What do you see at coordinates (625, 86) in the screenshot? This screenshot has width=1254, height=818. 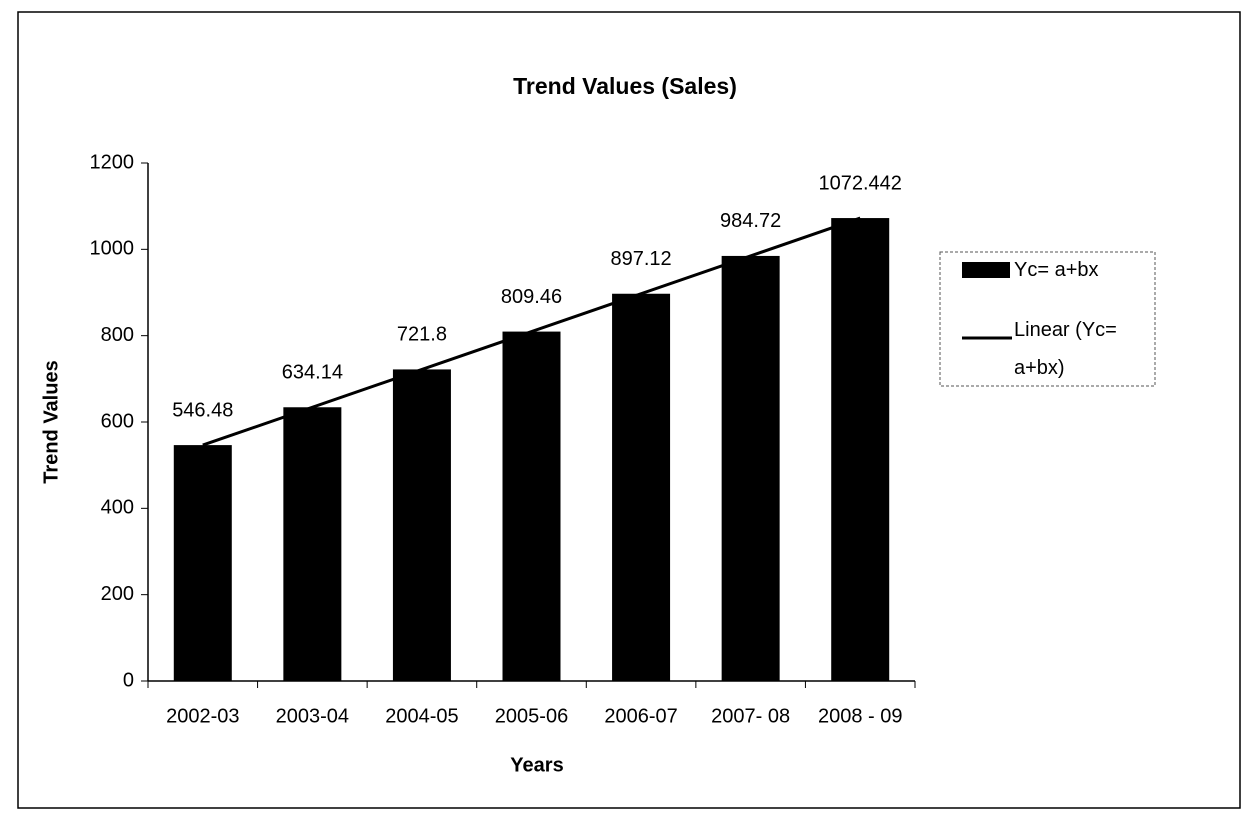 I see `chart-title: Trend Values (Sales)` at bounding box center [625, 86].